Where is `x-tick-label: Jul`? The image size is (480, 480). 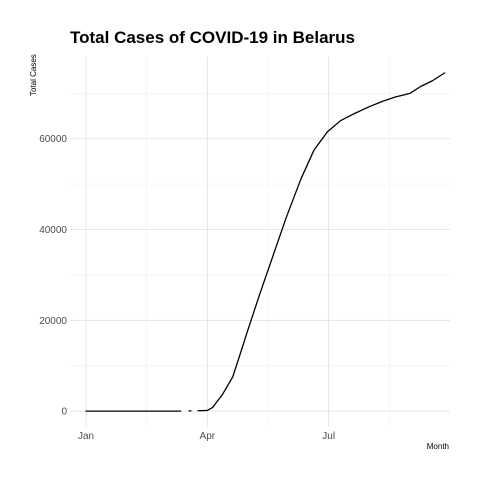
x-tick-label: Jul is located at coordinates (328, 436).